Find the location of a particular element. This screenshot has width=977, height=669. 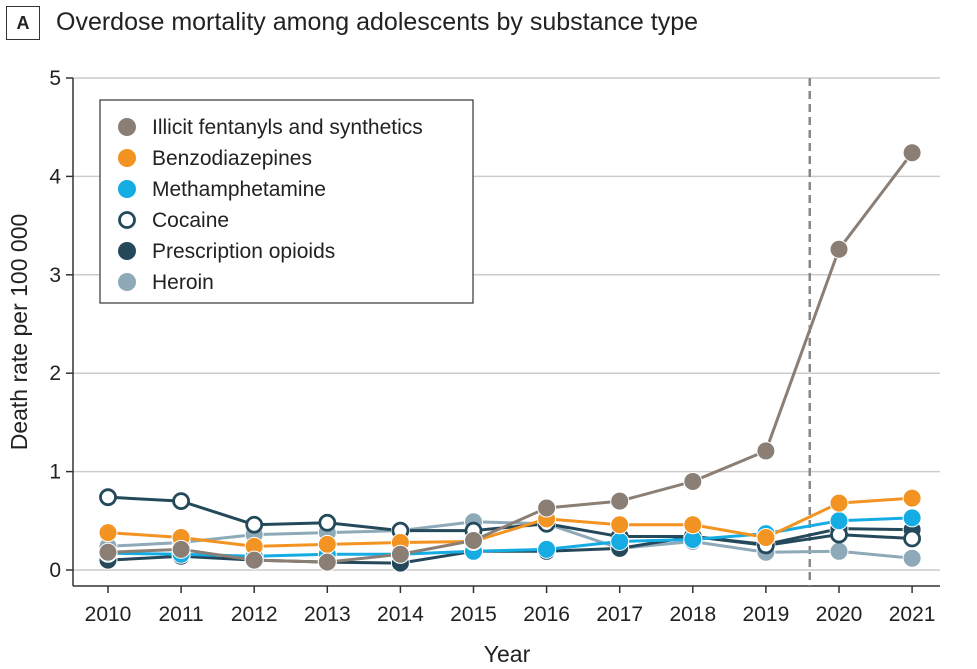

legend-box is located at coordinates (286, 201).